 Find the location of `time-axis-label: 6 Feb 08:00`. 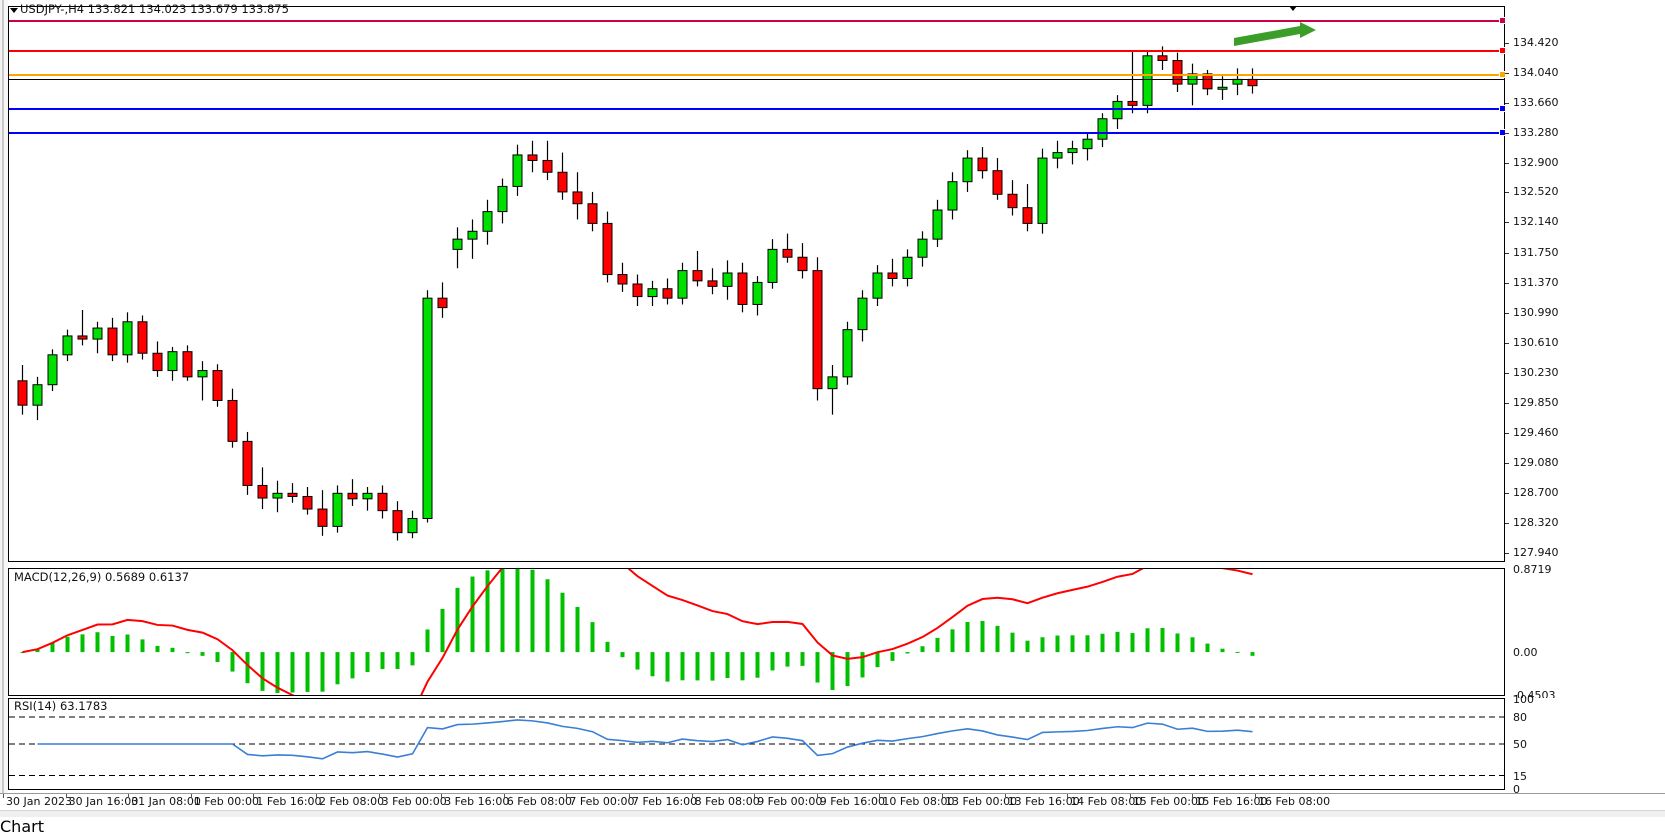

time-axis-label: 6 Feb 08:00 is located at coordinates (539, 801).